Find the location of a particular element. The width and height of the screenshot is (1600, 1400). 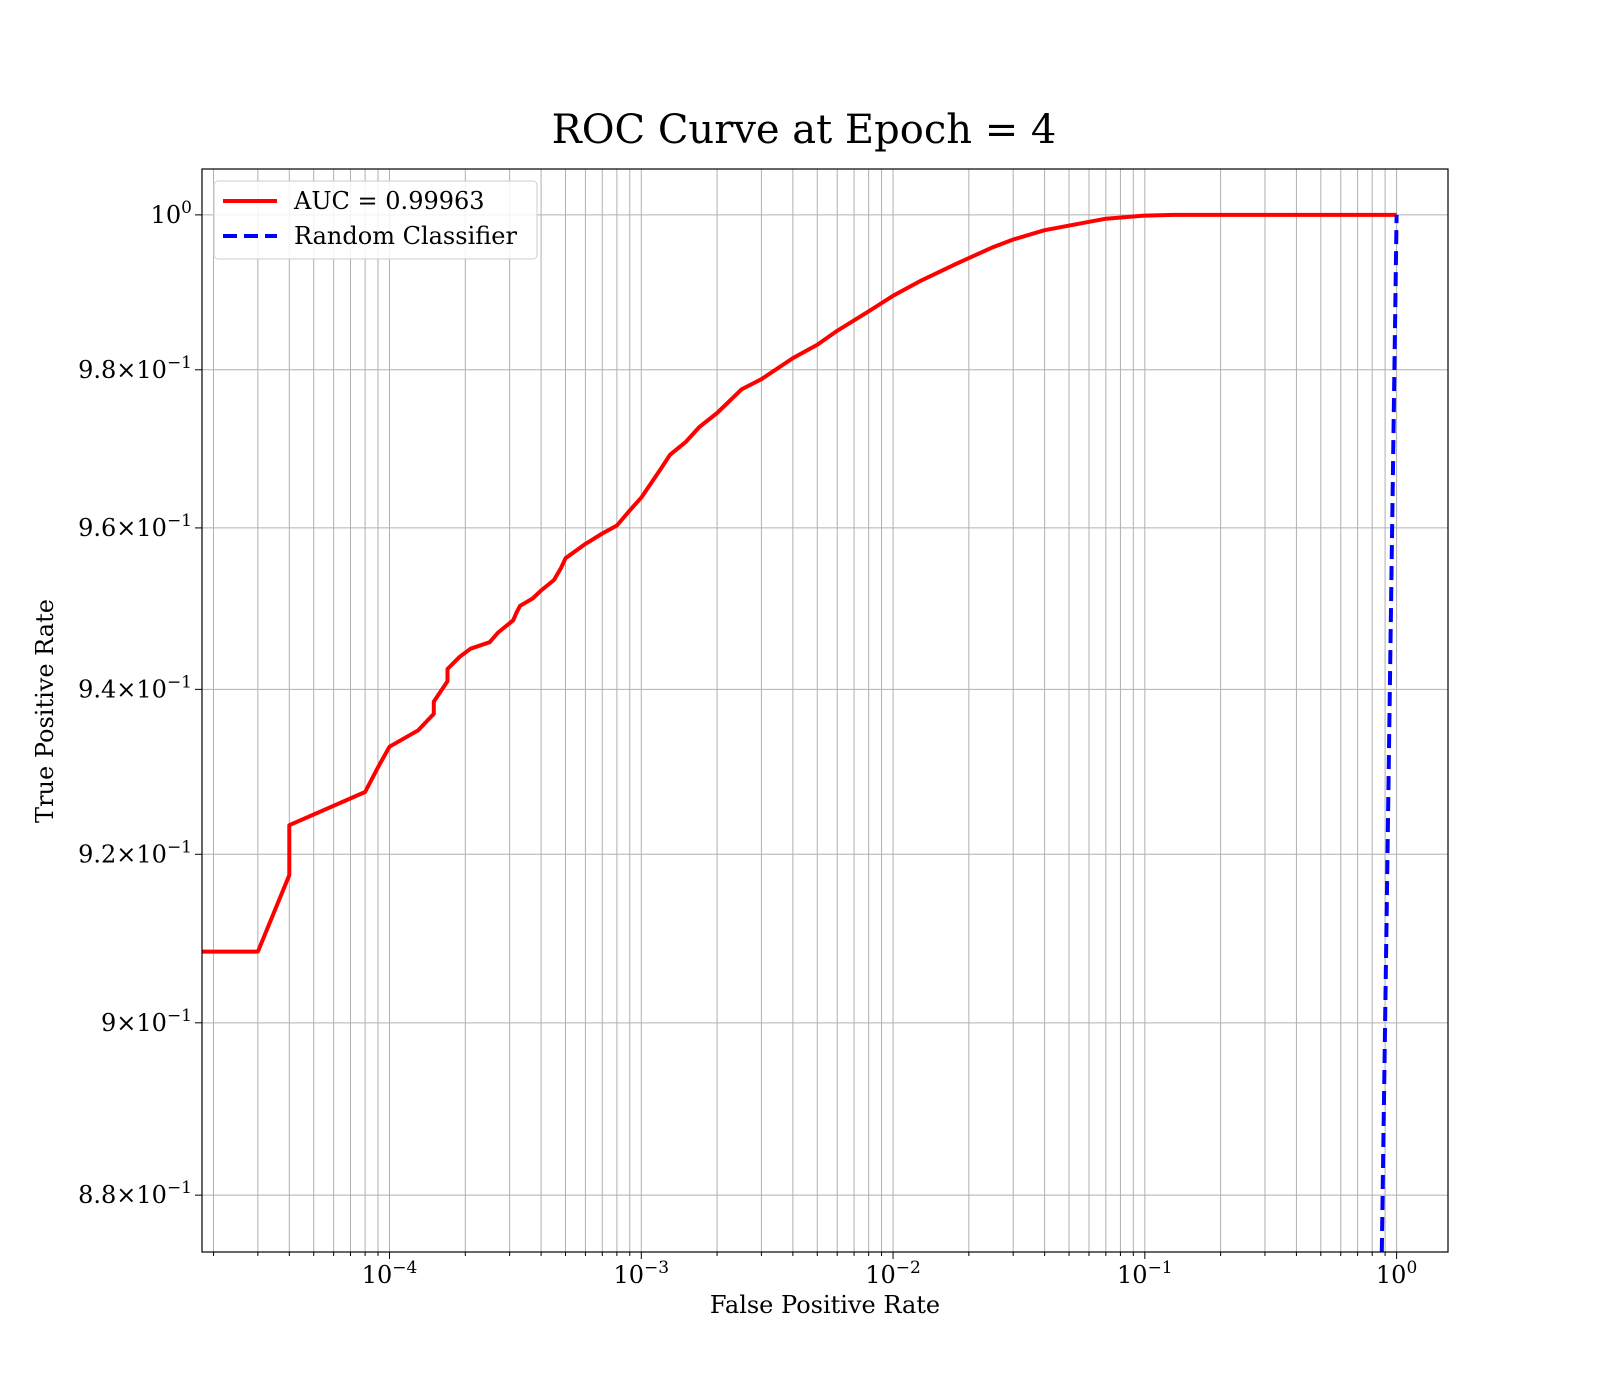

legend: AUC = 0.99963 Random Classifier is located at coordinates (375, 220).